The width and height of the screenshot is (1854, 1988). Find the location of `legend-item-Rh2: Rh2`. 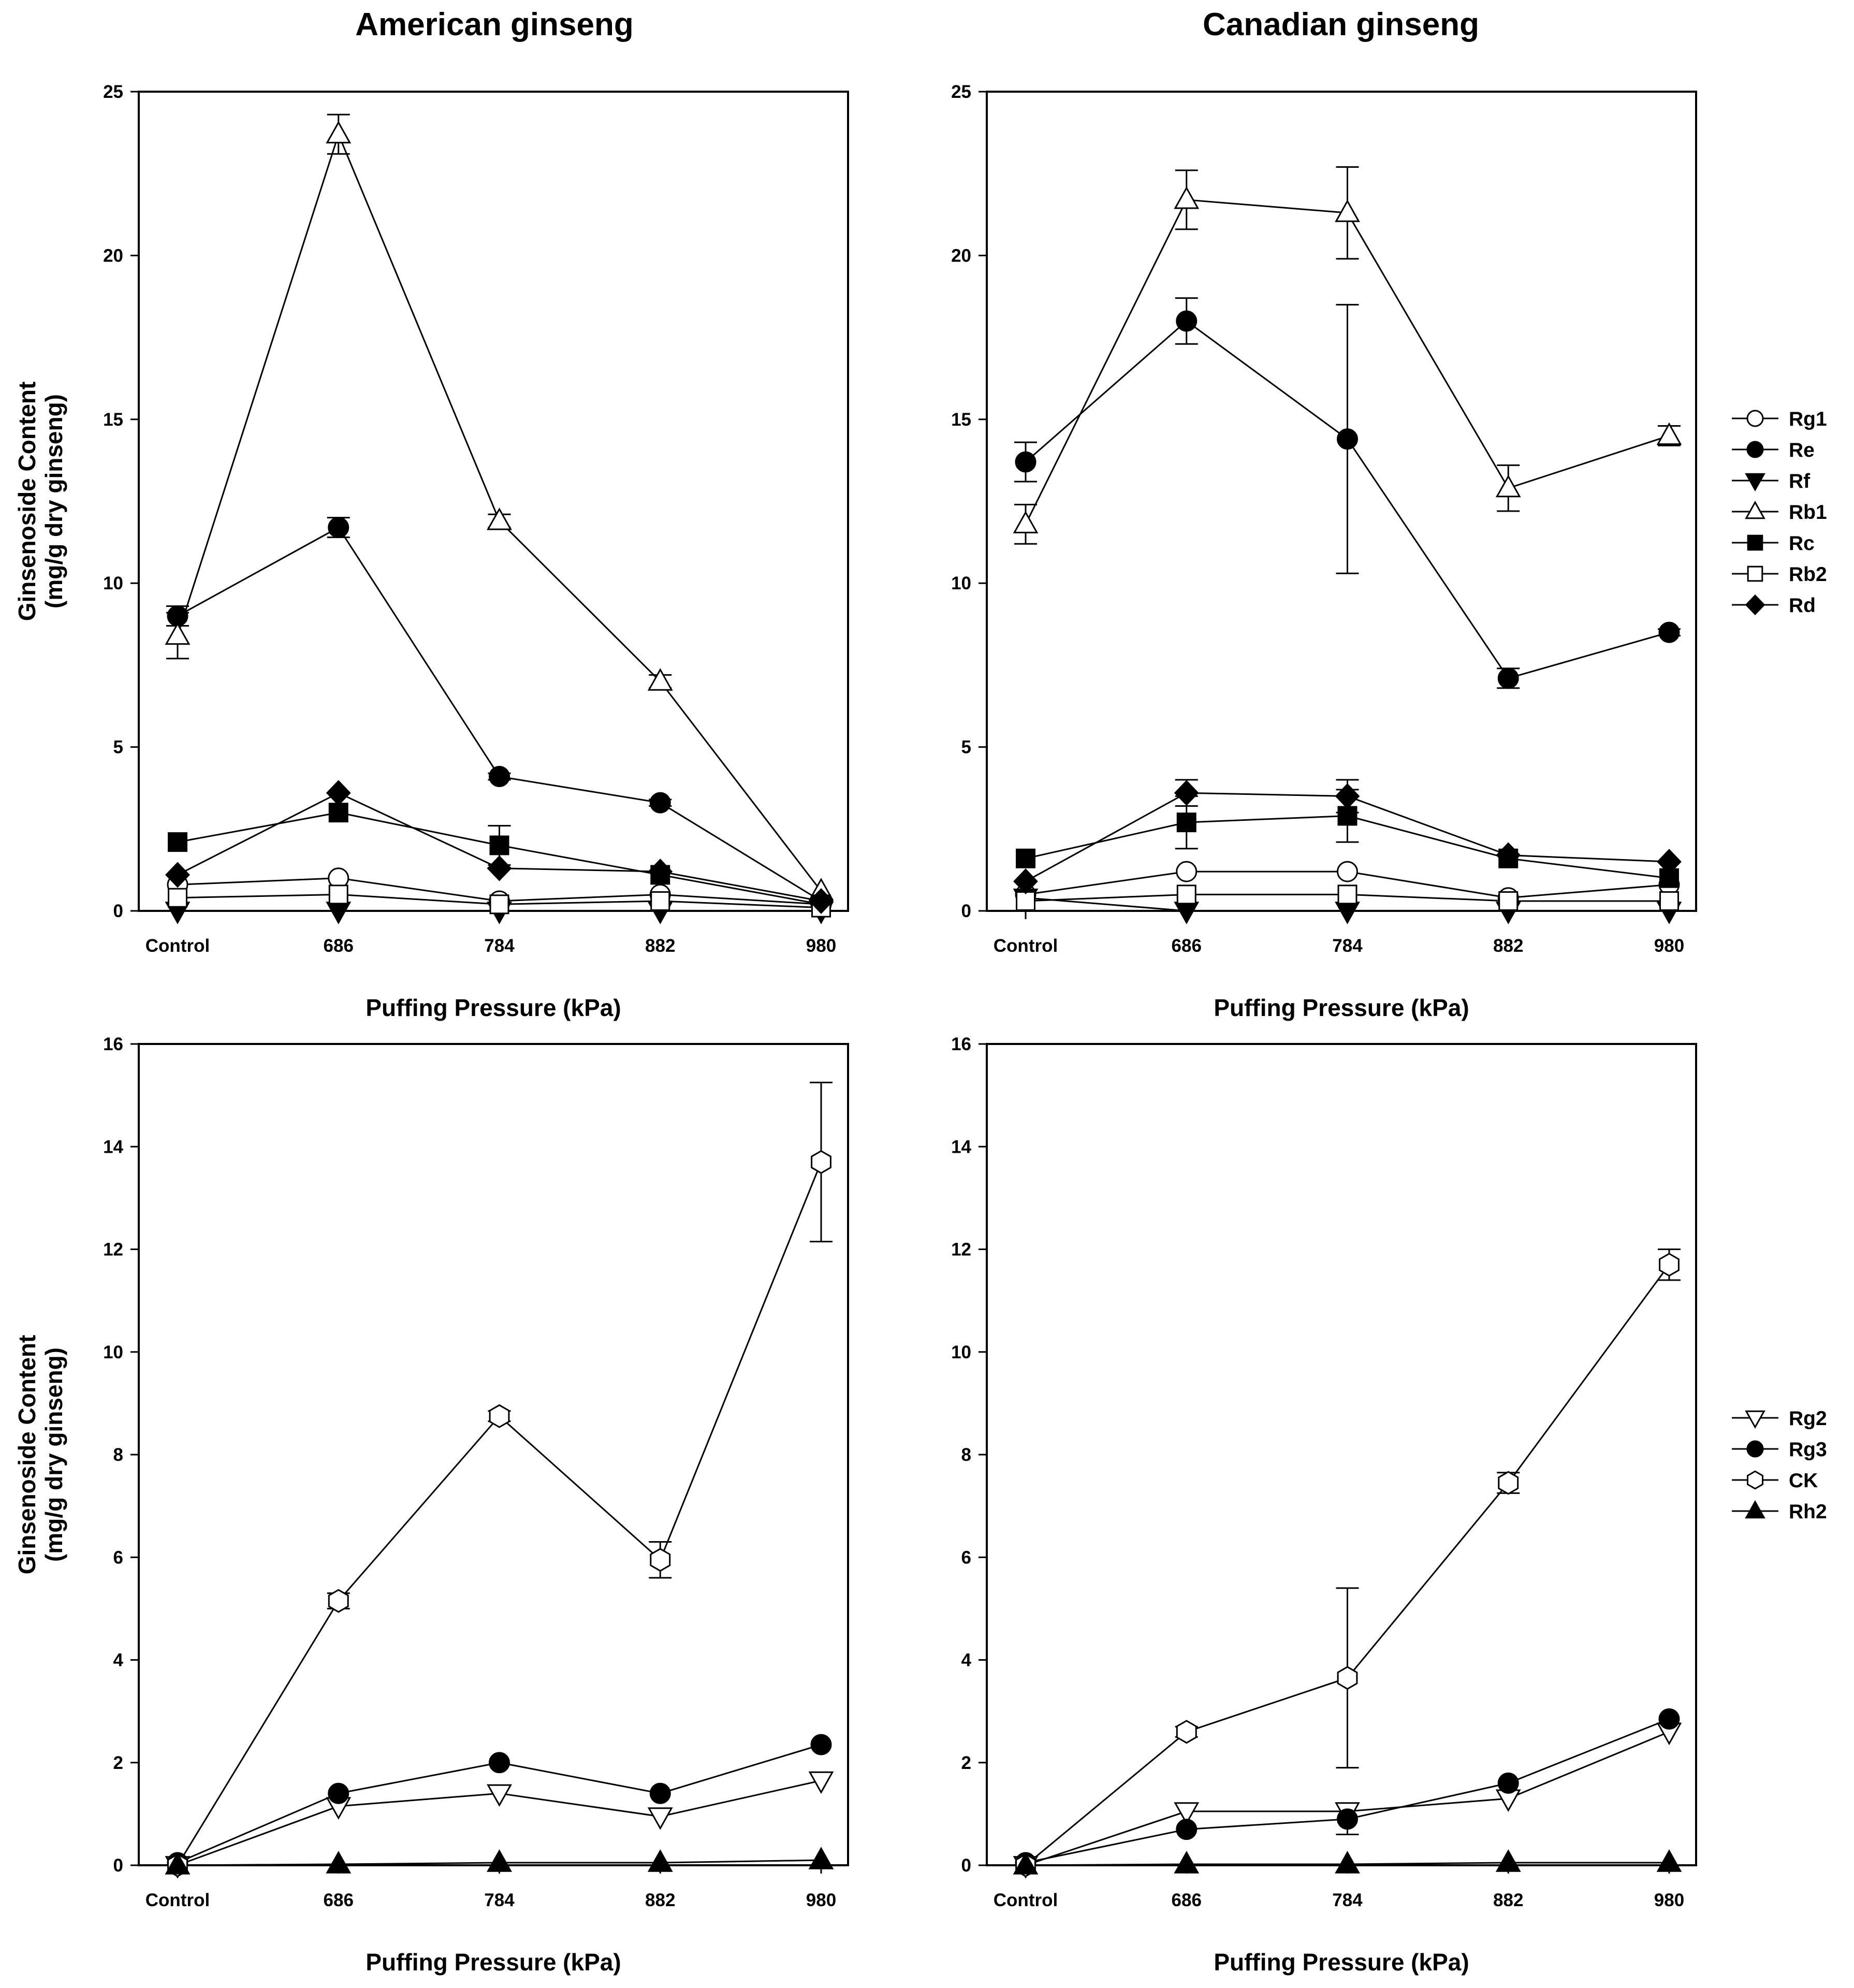

legend-item-Rh2: Rh2 is located at coordinates (1779, 1511).